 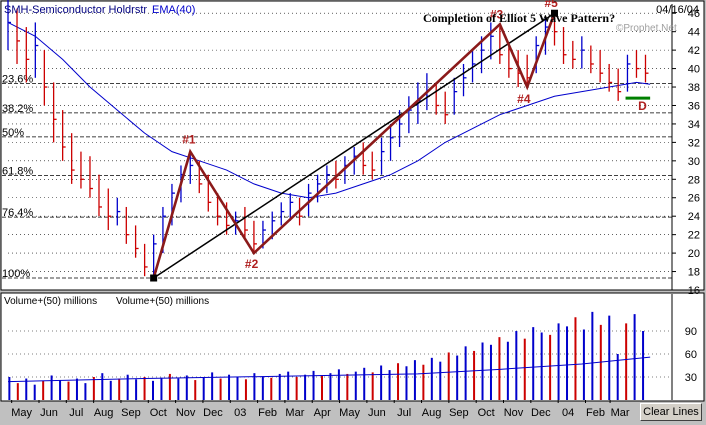 What do you see at coordinates (16, 274) in the screenshot?
I see `fib-label: 100%` at bounding box center [16, 274].